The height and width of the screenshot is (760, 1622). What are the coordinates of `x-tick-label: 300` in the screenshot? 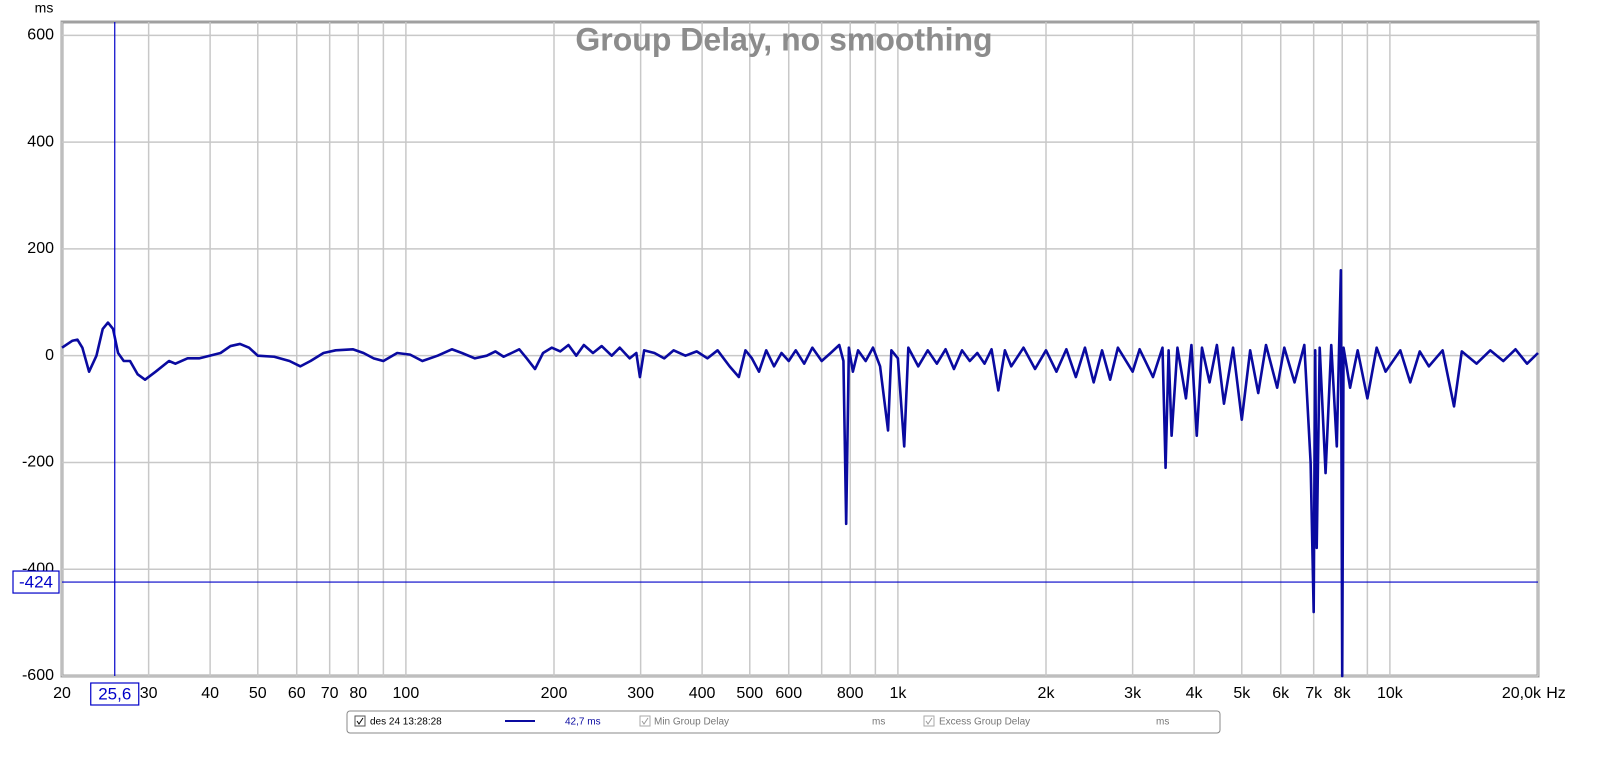 It's located at (640, 693).